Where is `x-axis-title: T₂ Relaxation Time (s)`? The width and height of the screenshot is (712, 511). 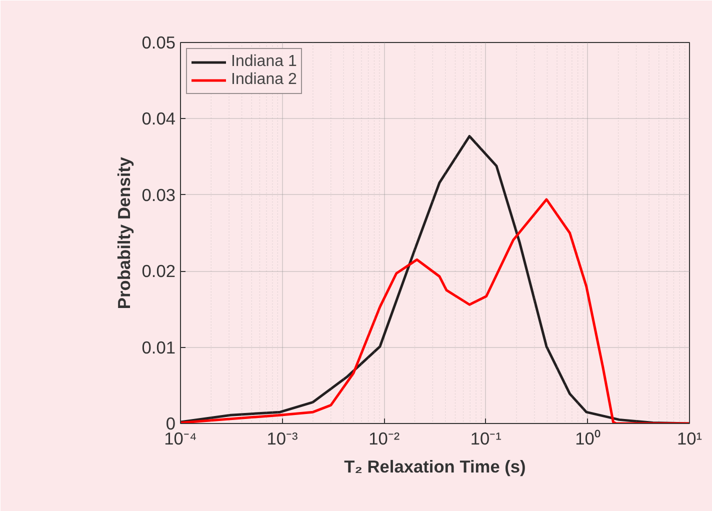 x-axis-title: T₂ Relaxation Time (s) is located at coordinates (435, 466).